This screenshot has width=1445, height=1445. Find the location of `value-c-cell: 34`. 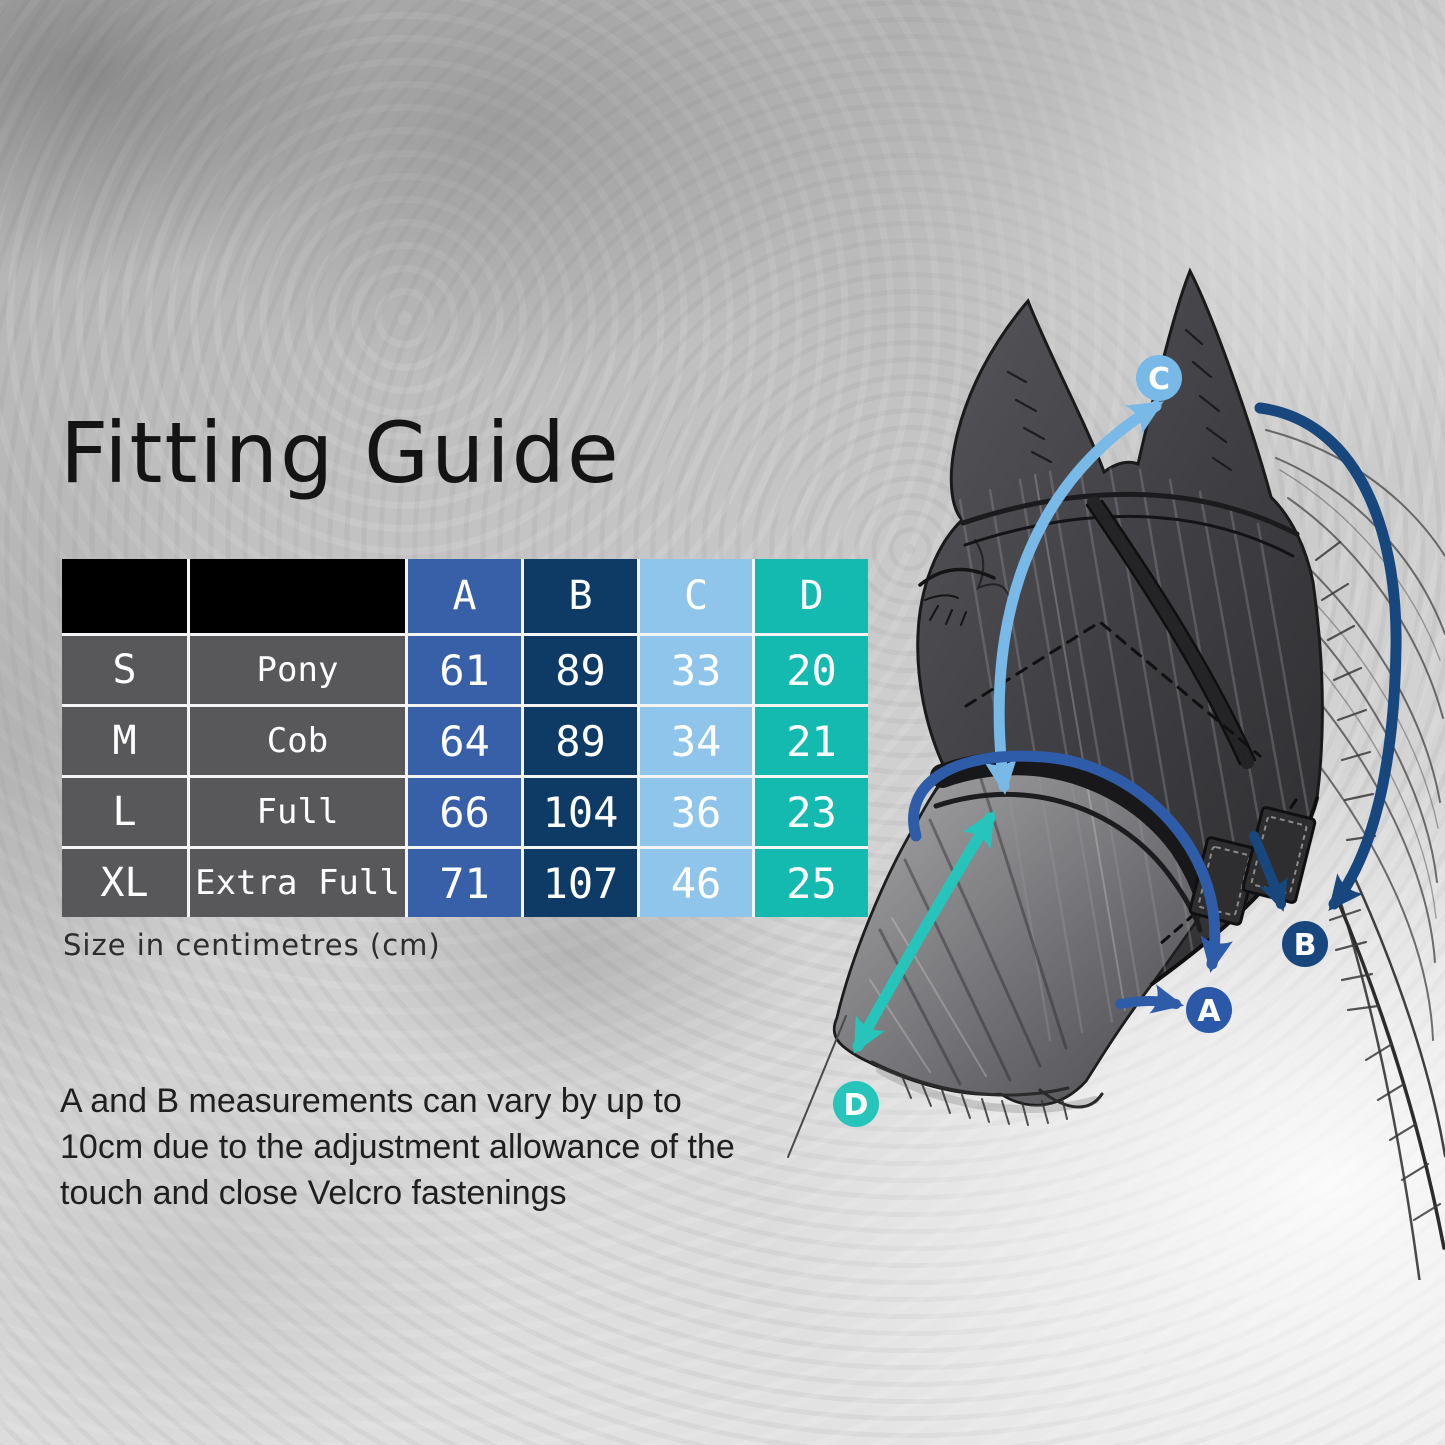

value-c-cell: 34 is located at coordinates (696, 741).